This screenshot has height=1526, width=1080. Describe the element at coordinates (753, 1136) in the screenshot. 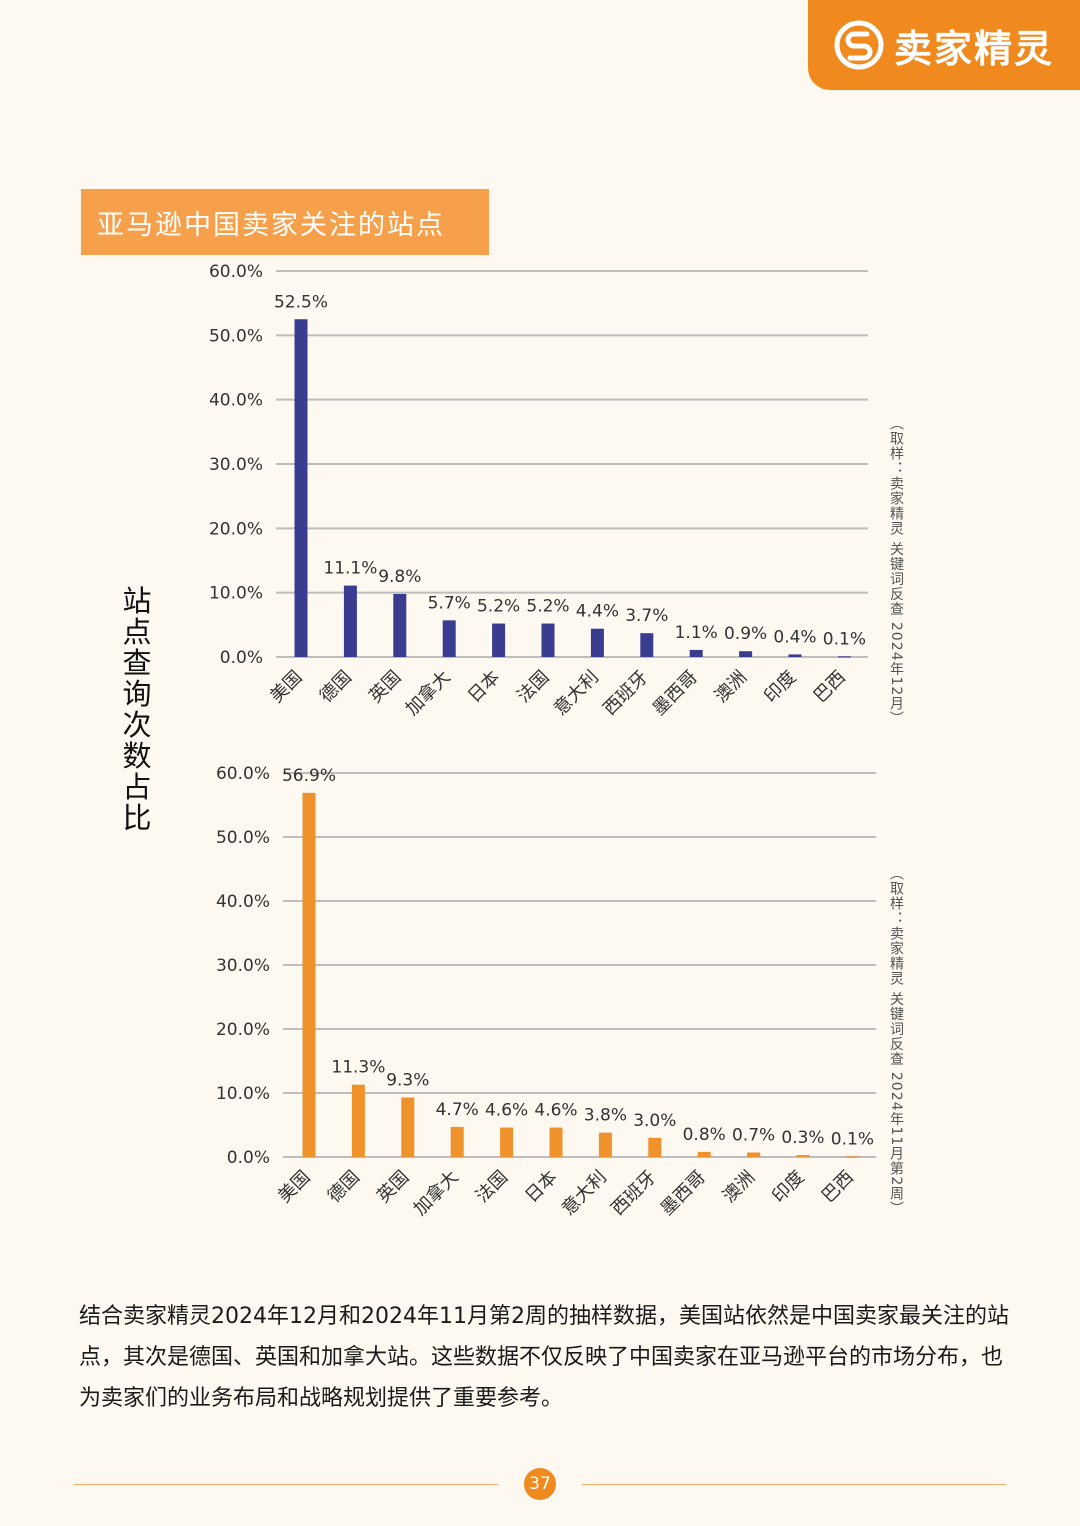

I see `data-label: 0.7%` at that location.